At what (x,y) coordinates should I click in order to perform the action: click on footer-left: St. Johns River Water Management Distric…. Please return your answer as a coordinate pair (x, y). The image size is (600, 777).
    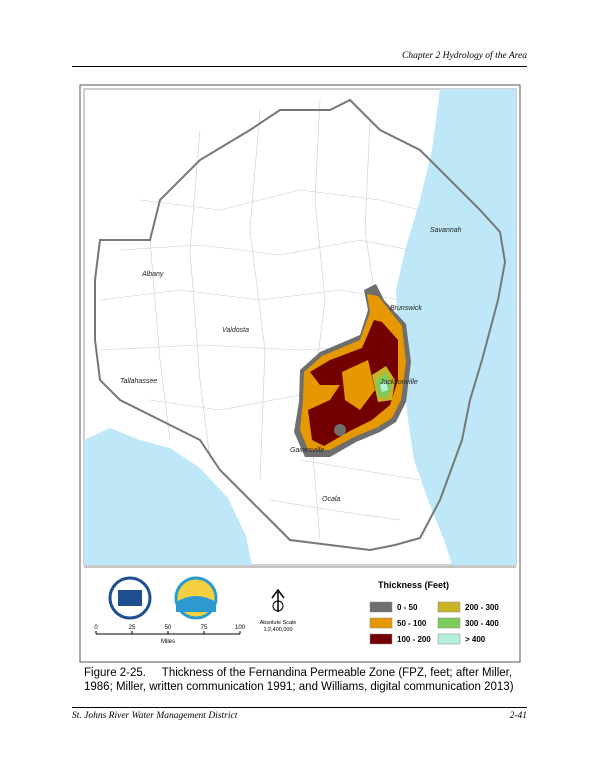
    Looking at the image, I should click on (155, 716).